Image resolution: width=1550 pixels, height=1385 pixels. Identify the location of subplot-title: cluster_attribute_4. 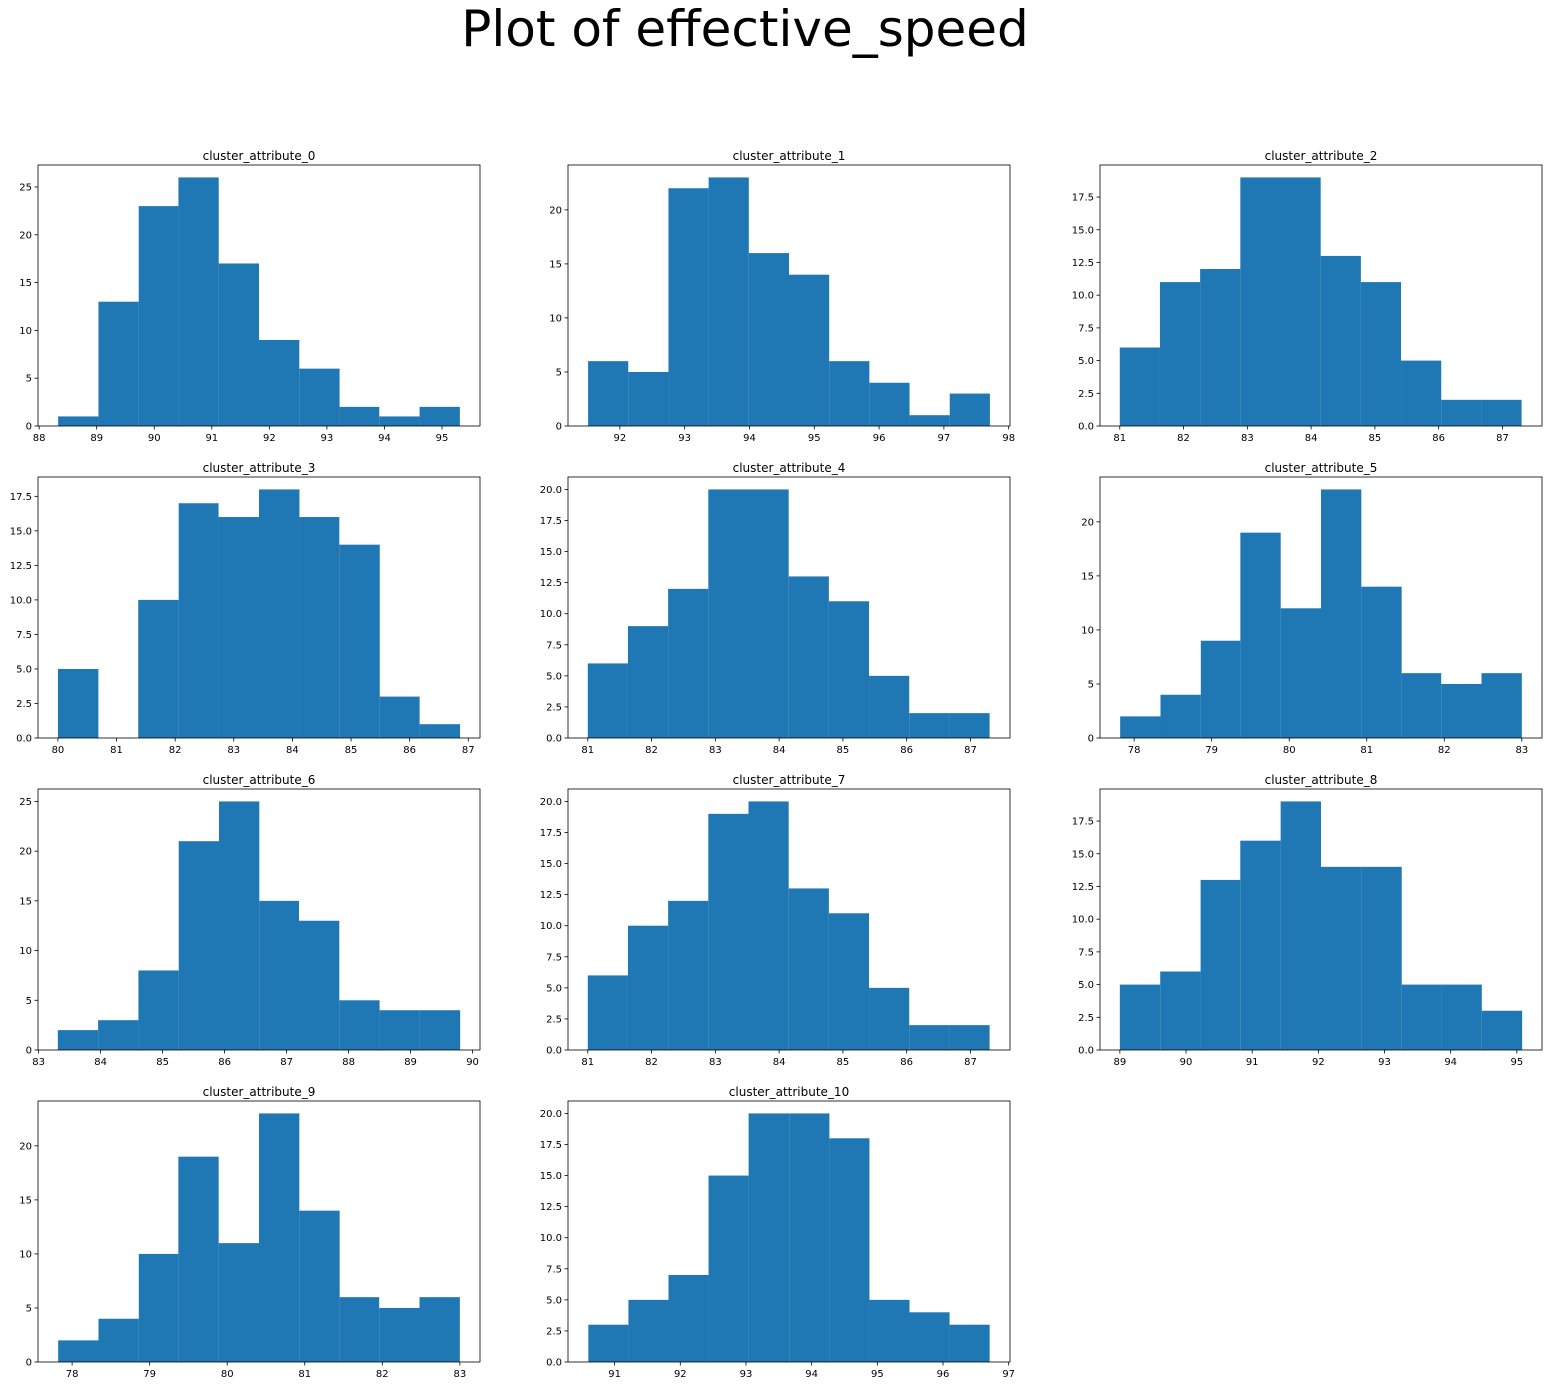
(789, 468).